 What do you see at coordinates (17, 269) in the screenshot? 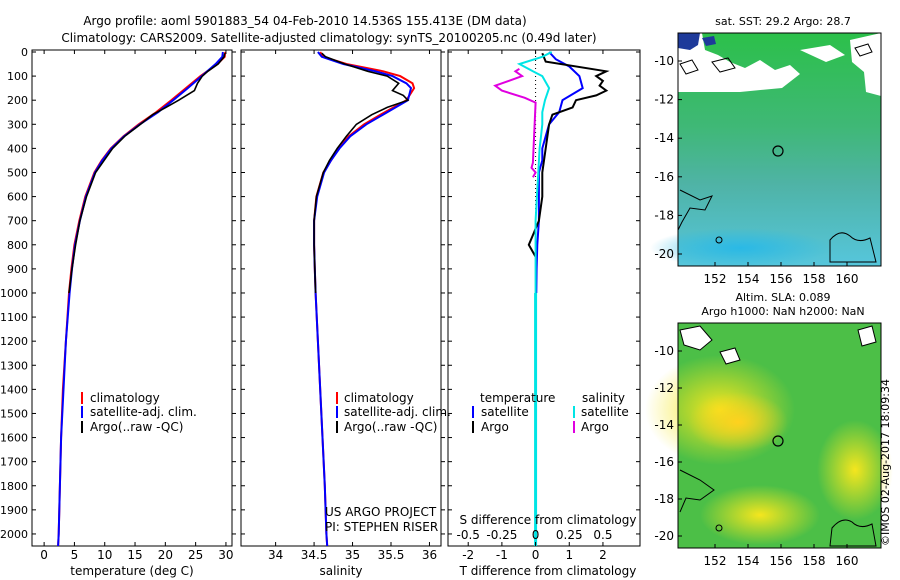
I see `depth-tick-label: 900` at bounding box center [17, 269].